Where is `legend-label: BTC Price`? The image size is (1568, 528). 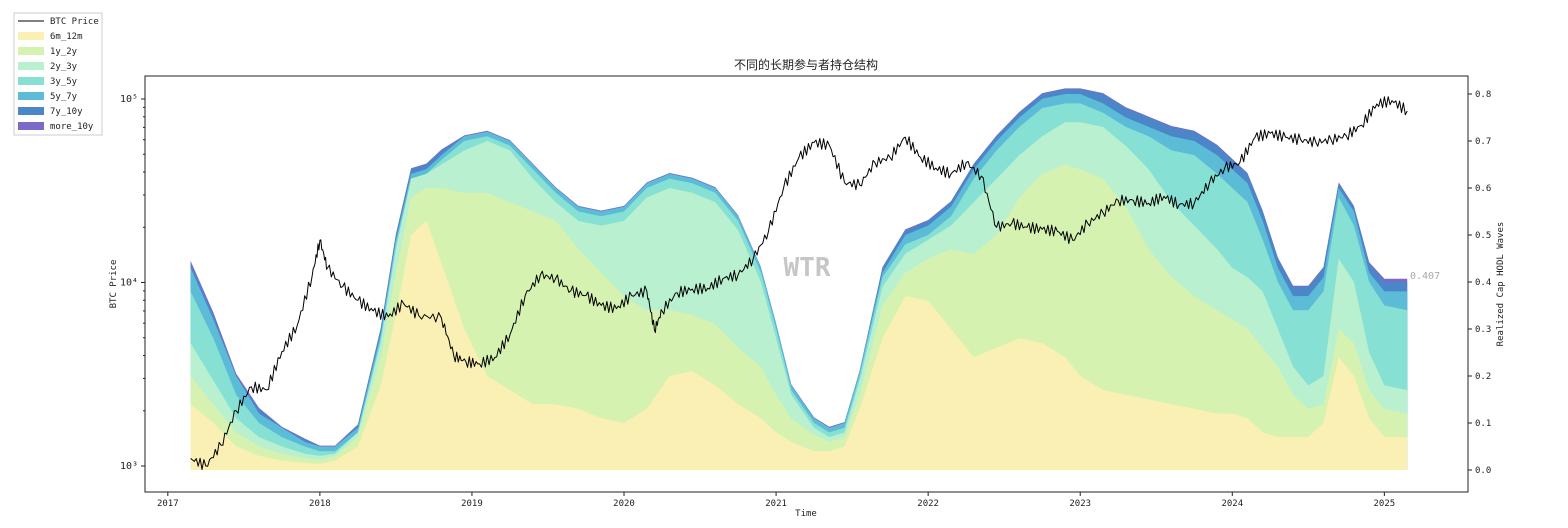
legend-label: BTC Price is located at coordinates (74, 22).